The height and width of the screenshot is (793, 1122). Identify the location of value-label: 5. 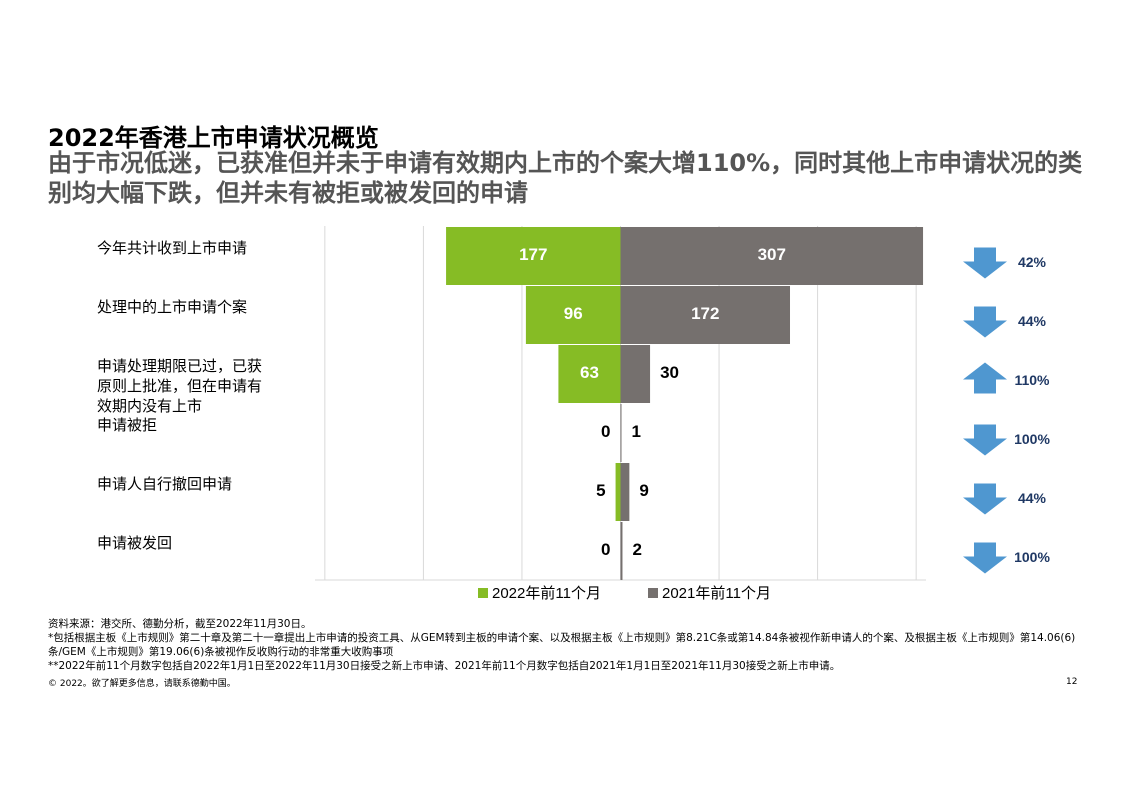
(600, 490).